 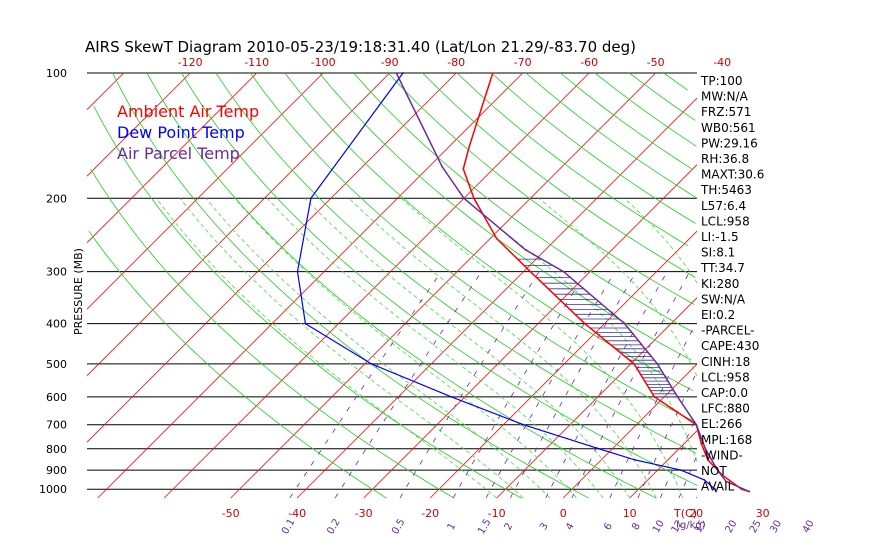 What do you see at coordinates (452, 526) in the screenshot?
I see `mixing-ratio-label-3: 1` at bounding box center [452, 526].